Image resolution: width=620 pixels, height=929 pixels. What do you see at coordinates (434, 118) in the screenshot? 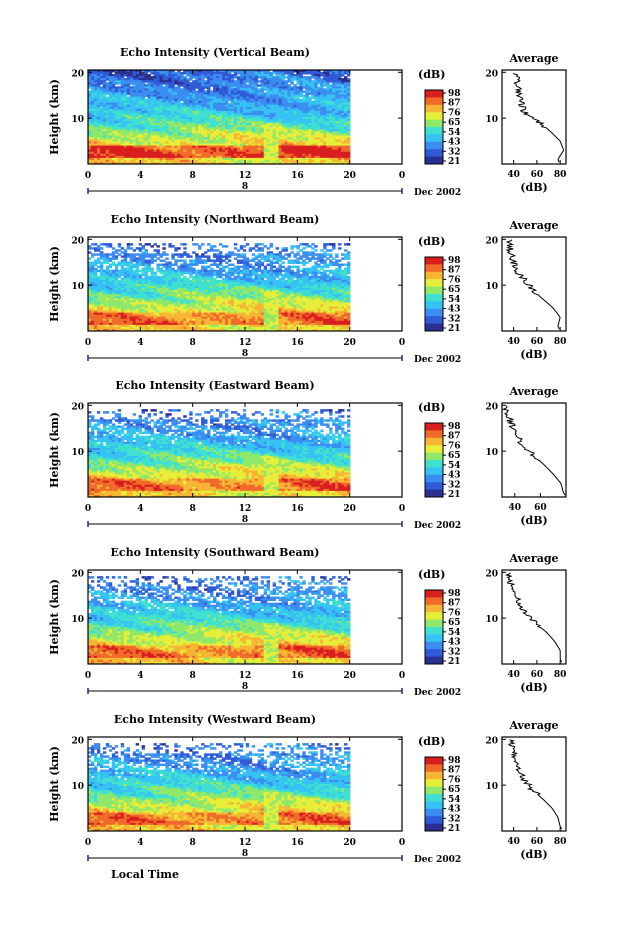
I see `colorbar-swatch` at bounding box center [434, 118].